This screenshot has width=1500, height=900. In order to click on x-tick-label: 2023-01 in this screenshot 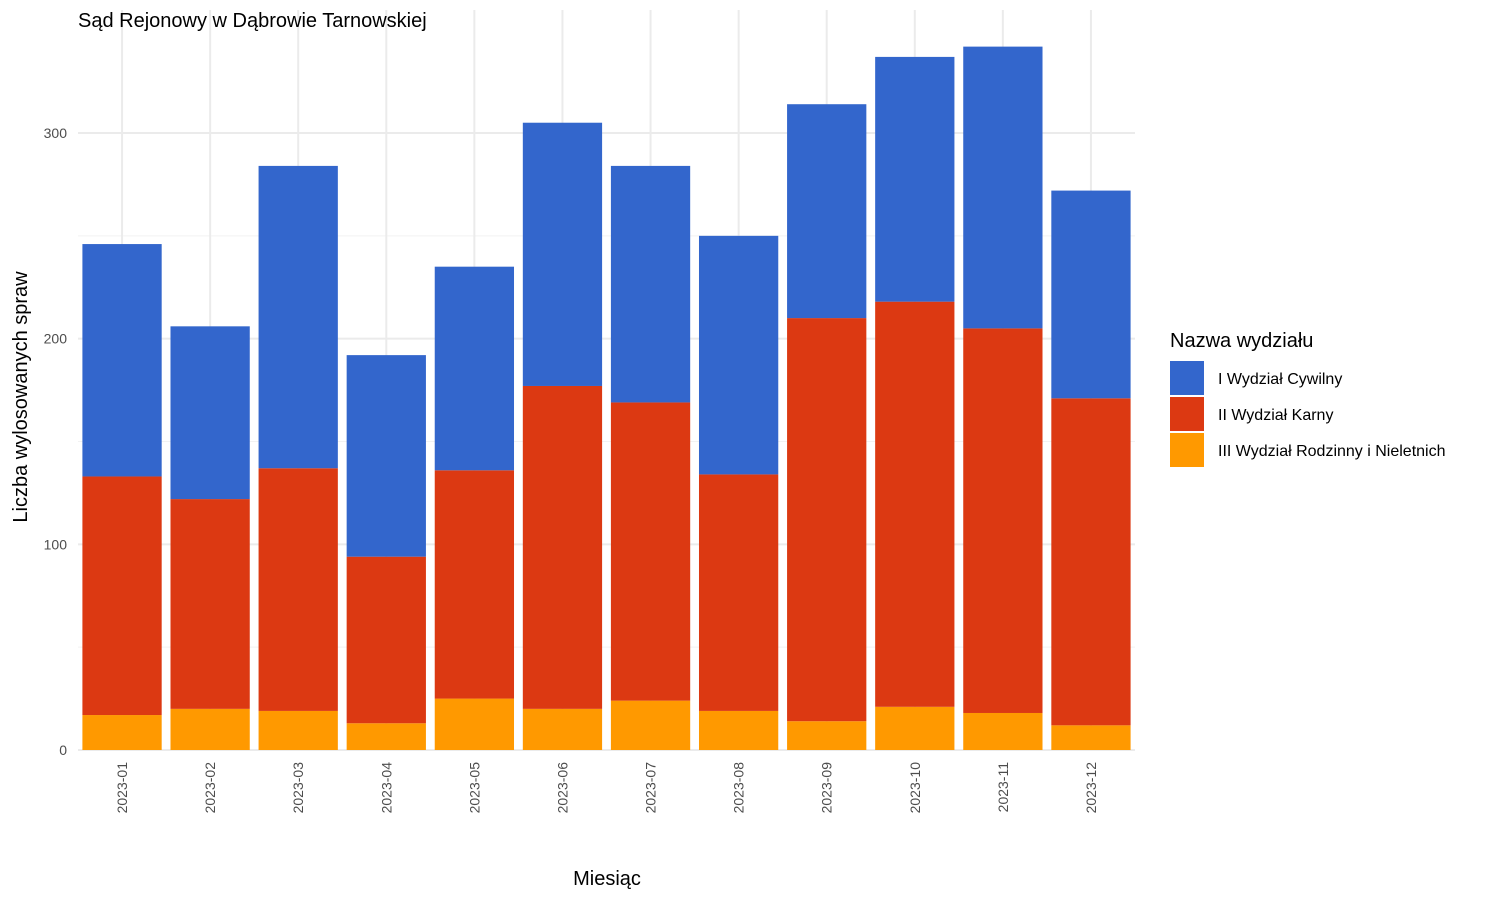, I will do `click(122, 788)`.